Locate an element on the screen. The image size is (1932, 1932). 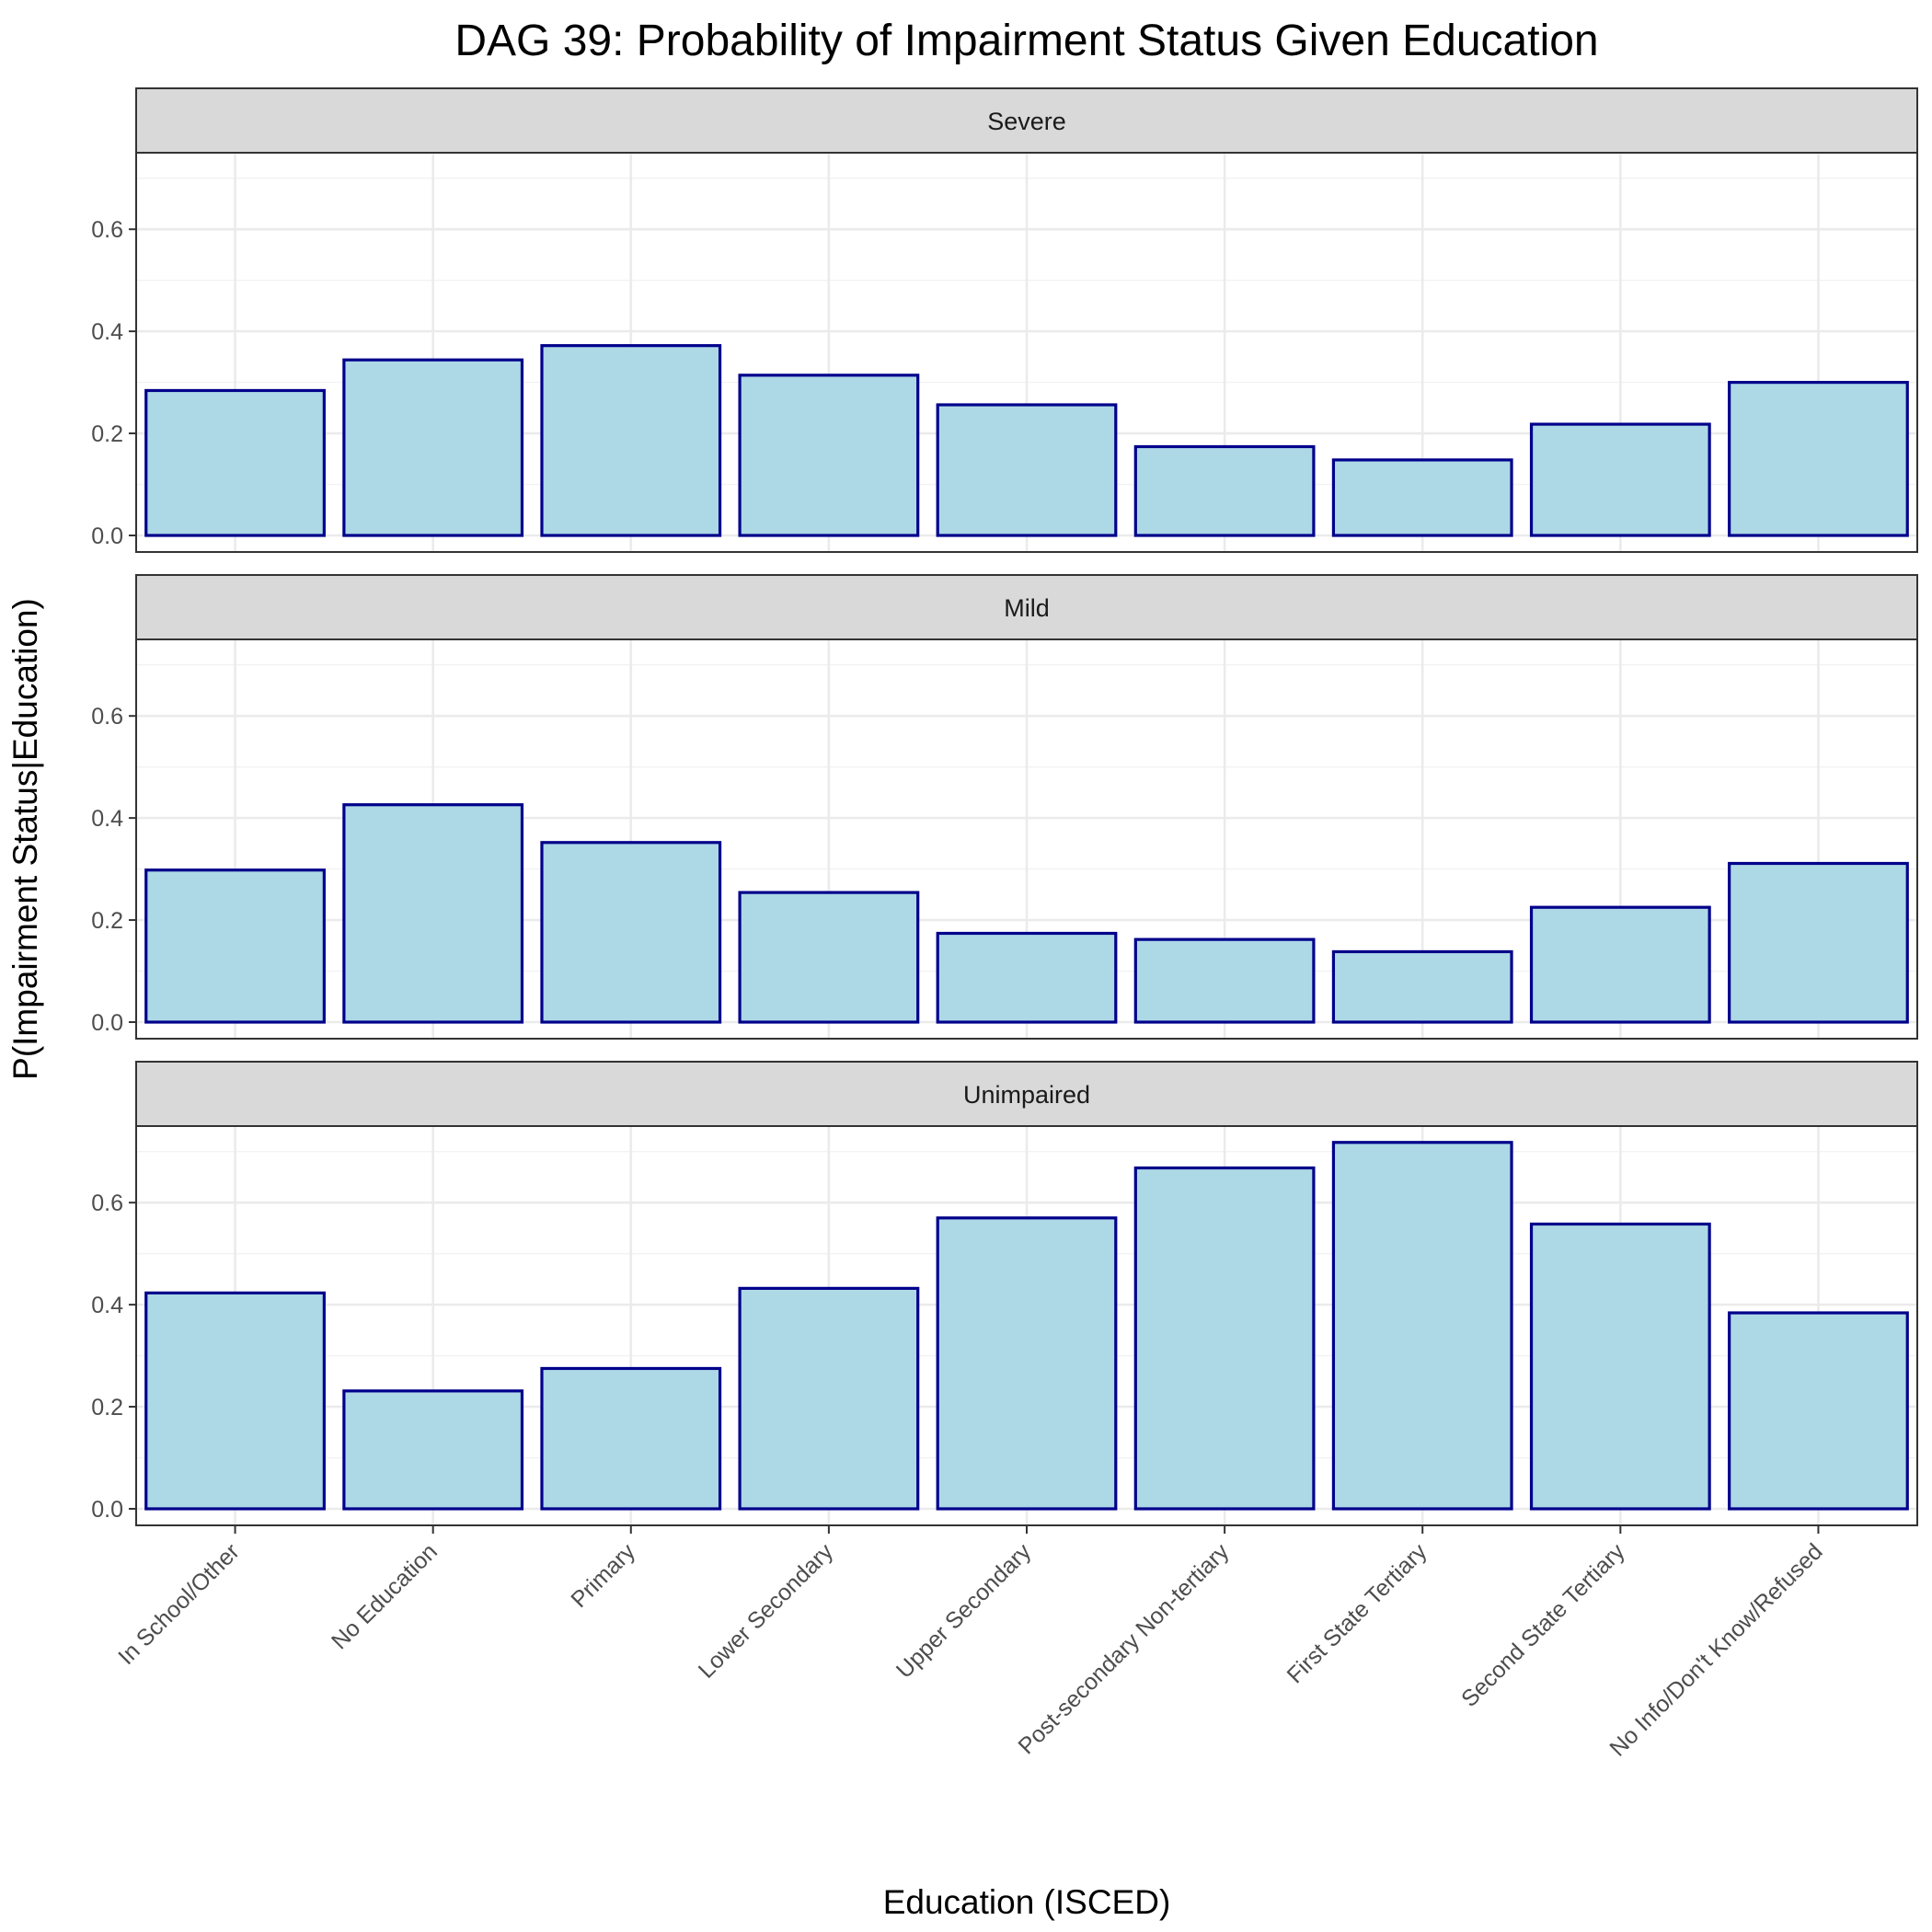
facet-strip-label: Severe is located at coordinates (1026, 121).